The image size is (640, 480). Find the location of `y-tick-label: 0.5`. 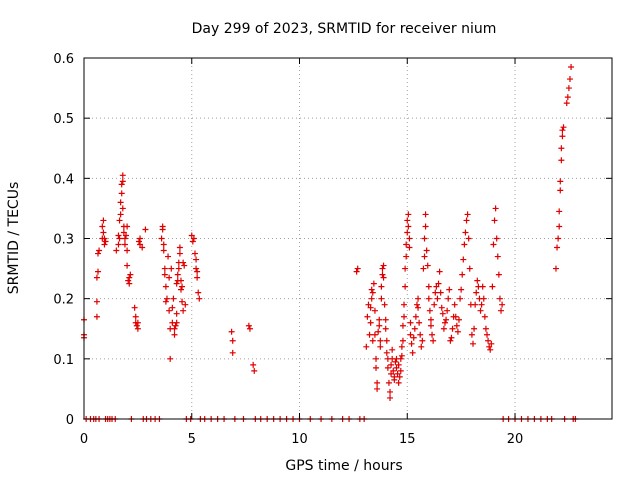

y-tick-label: 0.5 is located at coordinates (63, 119).